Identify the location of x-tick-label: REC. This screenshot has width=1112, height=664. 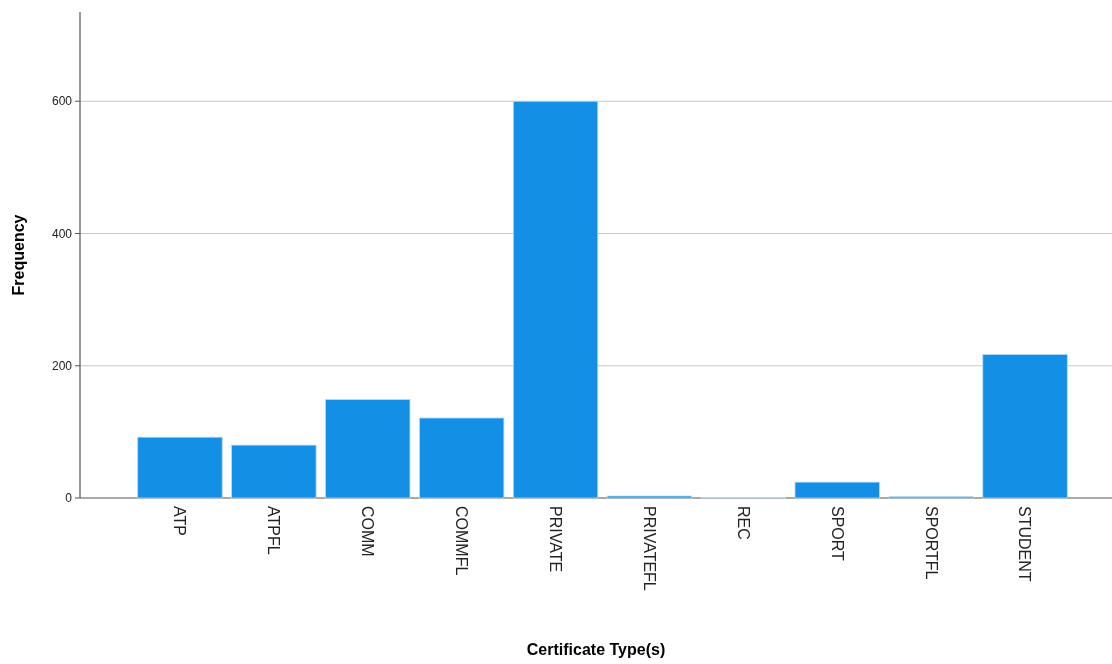
(743, 523).